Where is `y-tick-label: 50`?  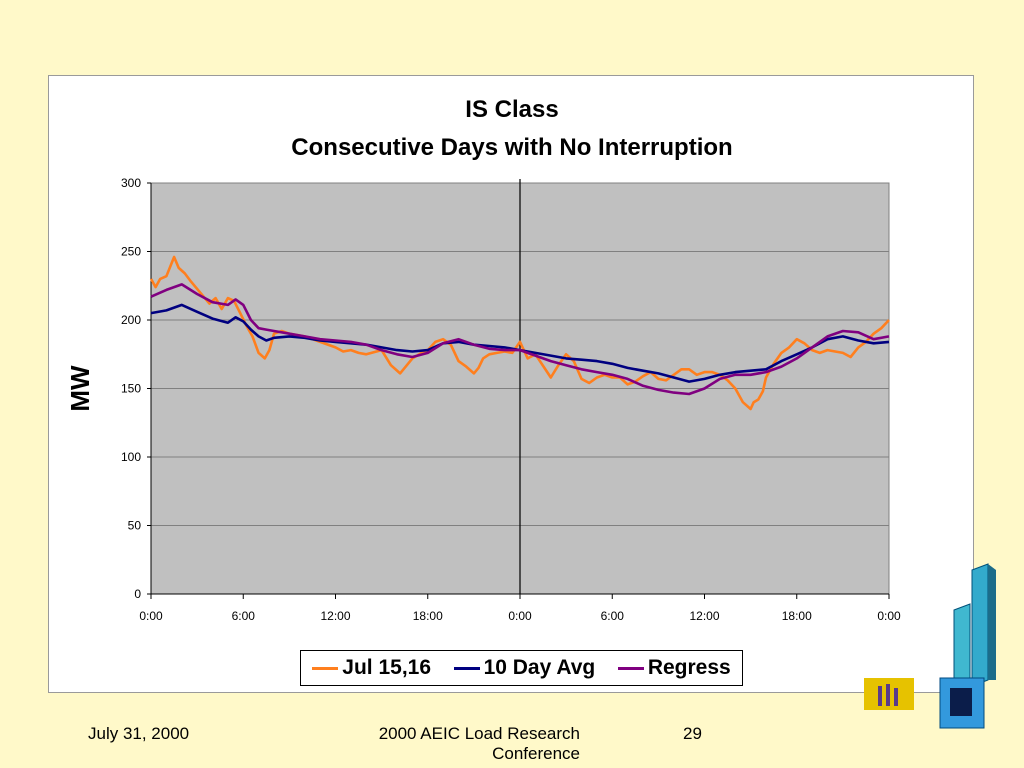
y-tick-label: 50 is located at coordinates (135, 526).